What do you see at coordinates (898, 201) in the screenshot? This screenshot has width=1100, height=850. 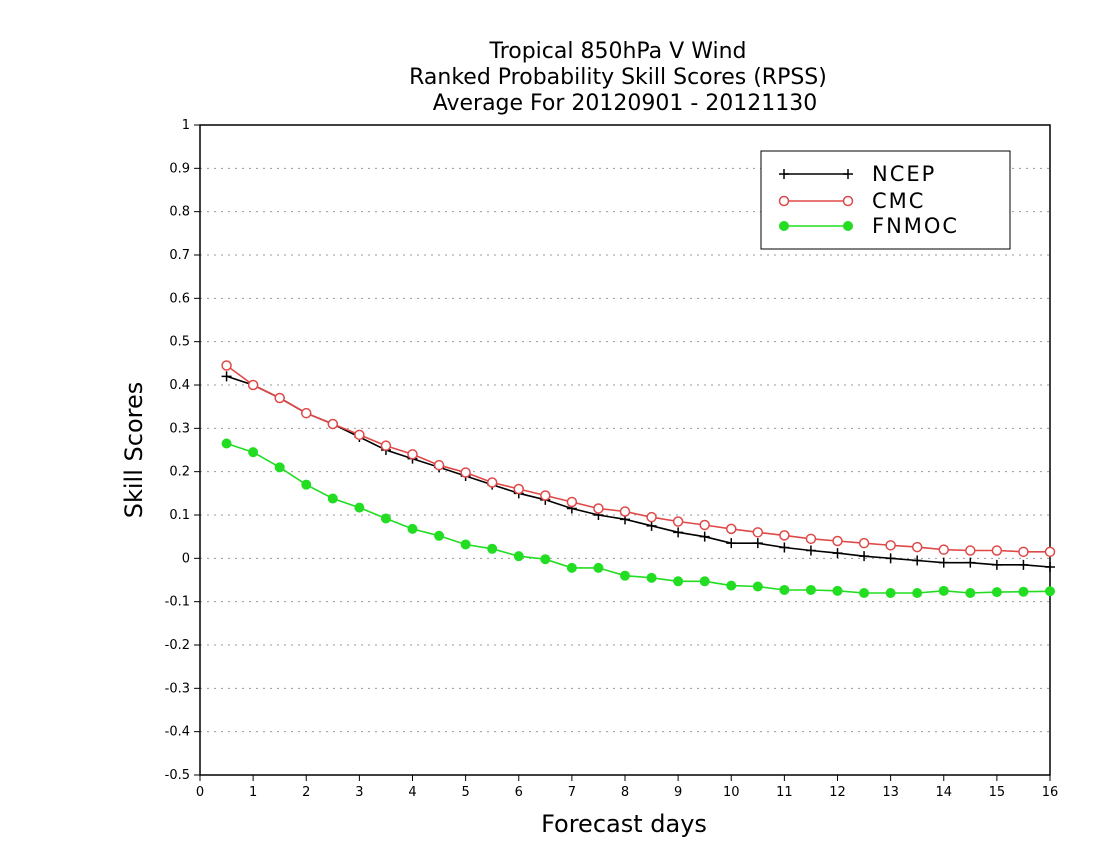 I see `legend-label-cmc: CMC` at bounding box center [898, 201].